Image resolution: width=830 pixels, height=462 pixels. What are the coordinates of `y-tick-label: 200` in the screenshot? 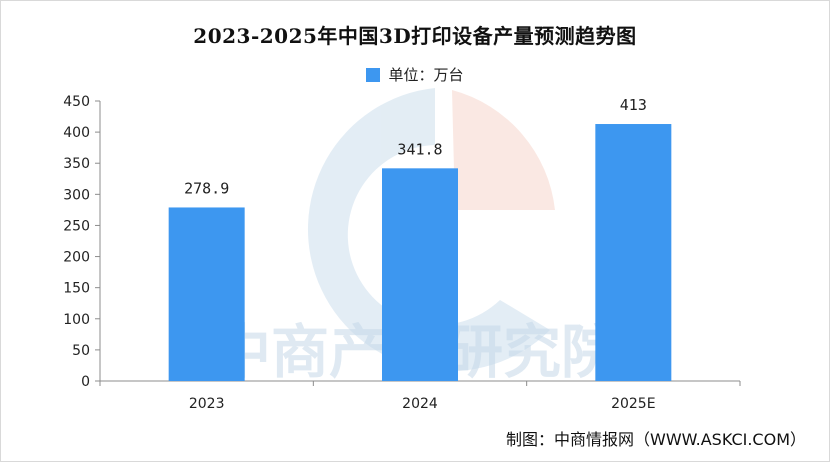 It's located at (76, 258).